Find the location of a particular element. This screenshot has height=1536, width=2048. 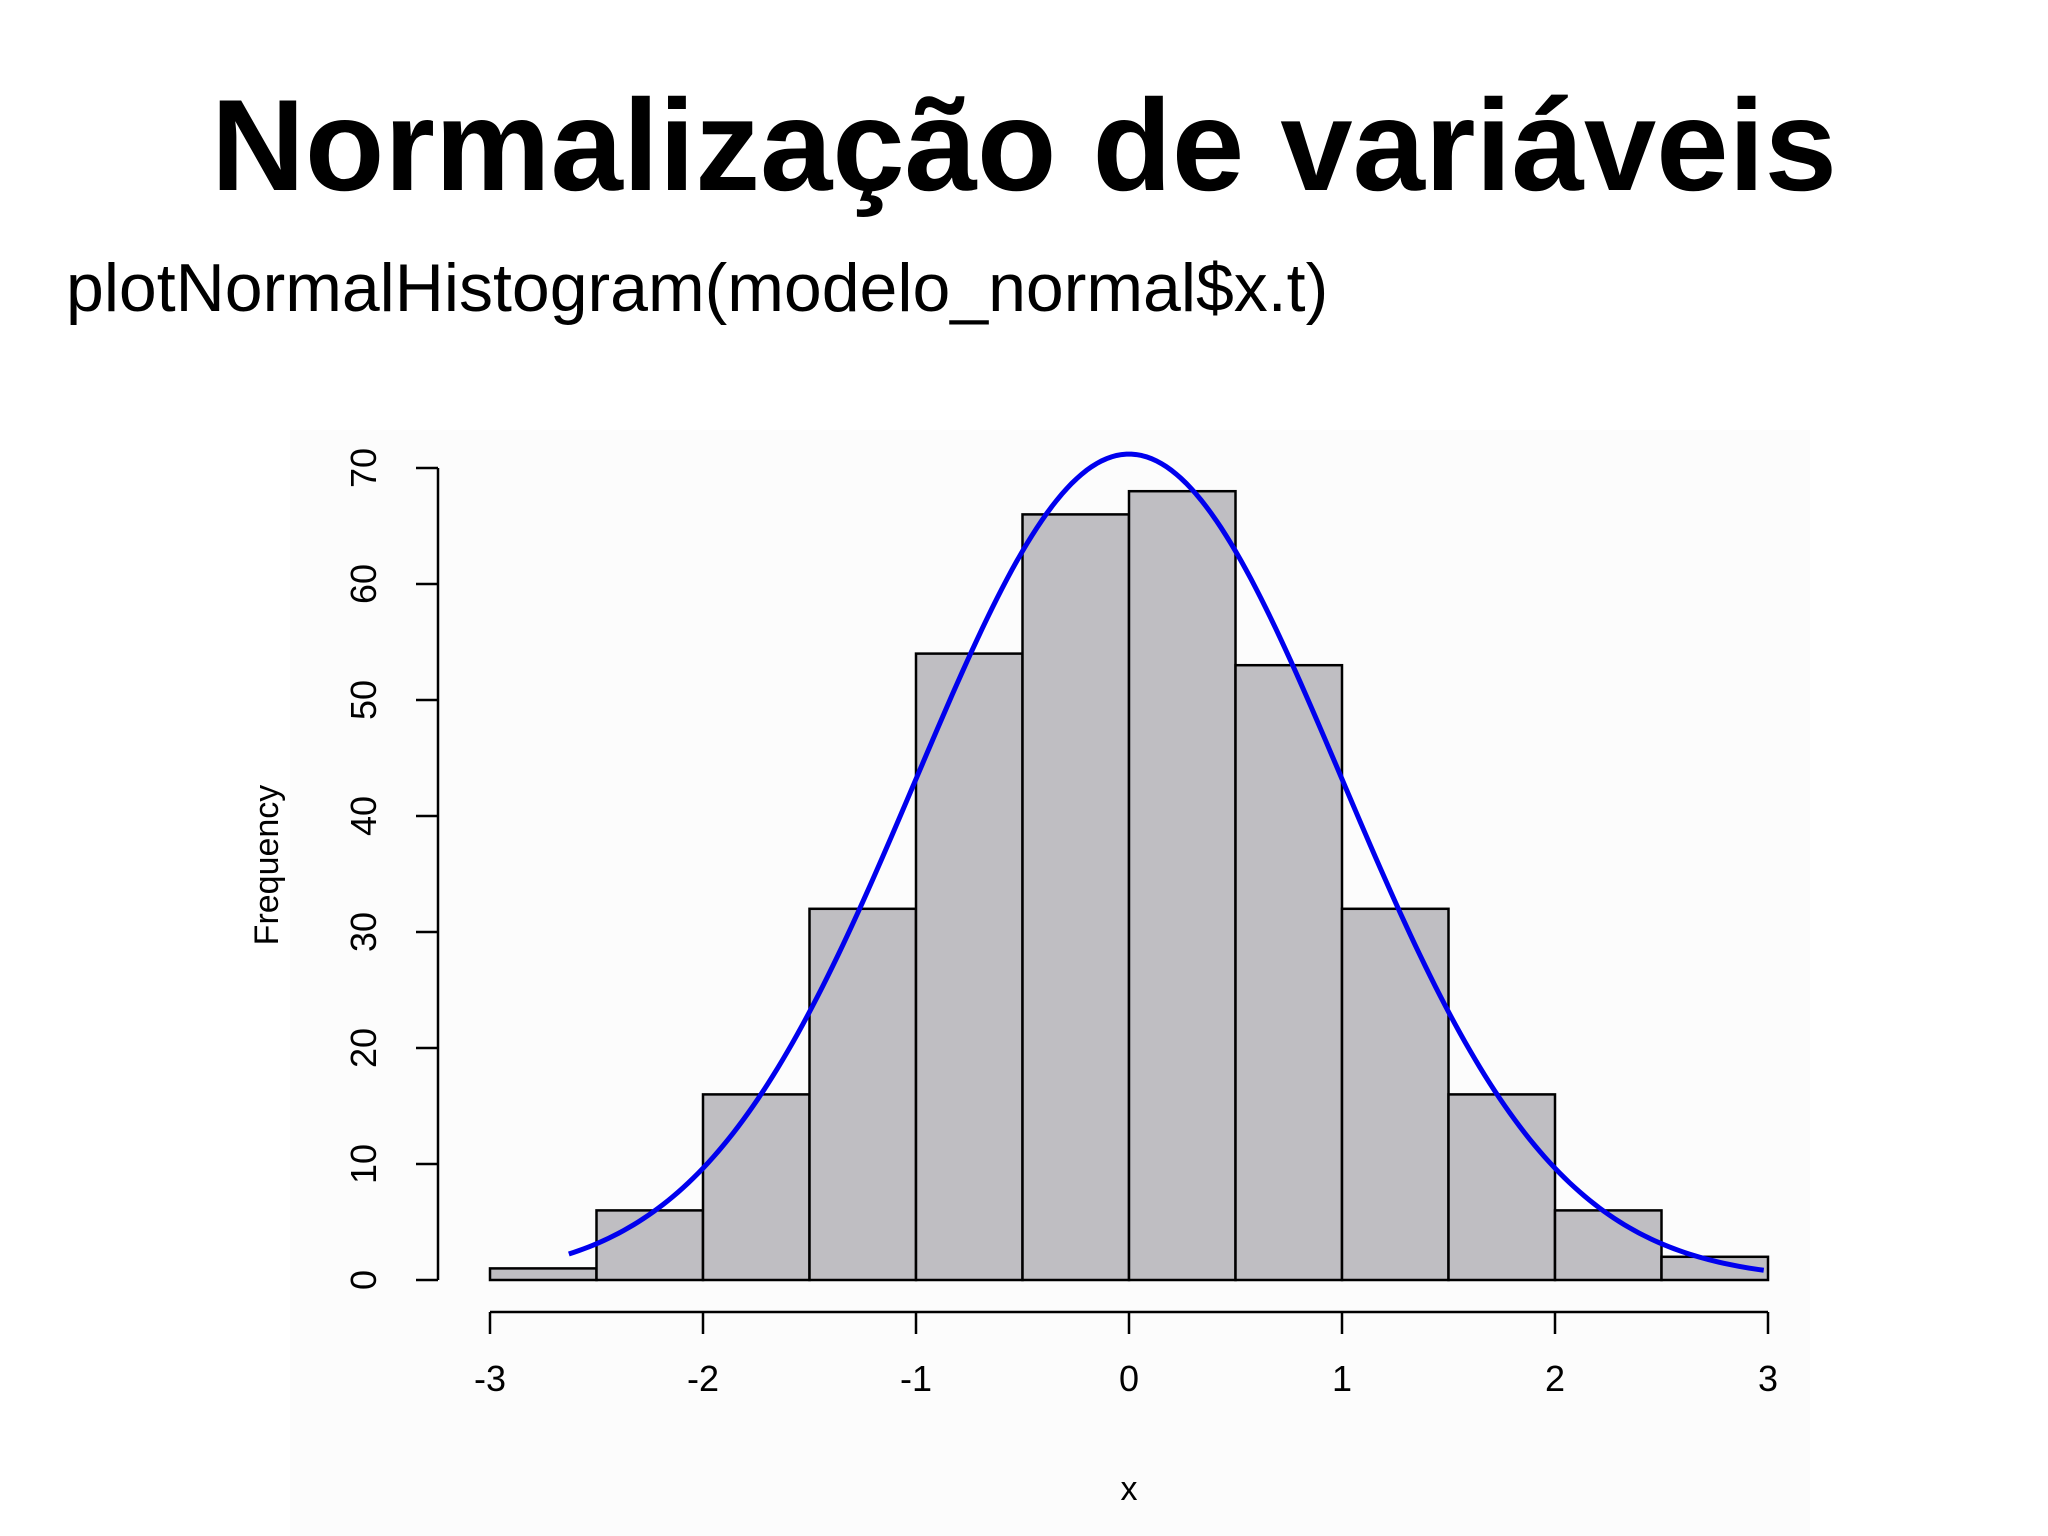

x-tick-label-6: 3 is located at coordinates (1768, 1378).